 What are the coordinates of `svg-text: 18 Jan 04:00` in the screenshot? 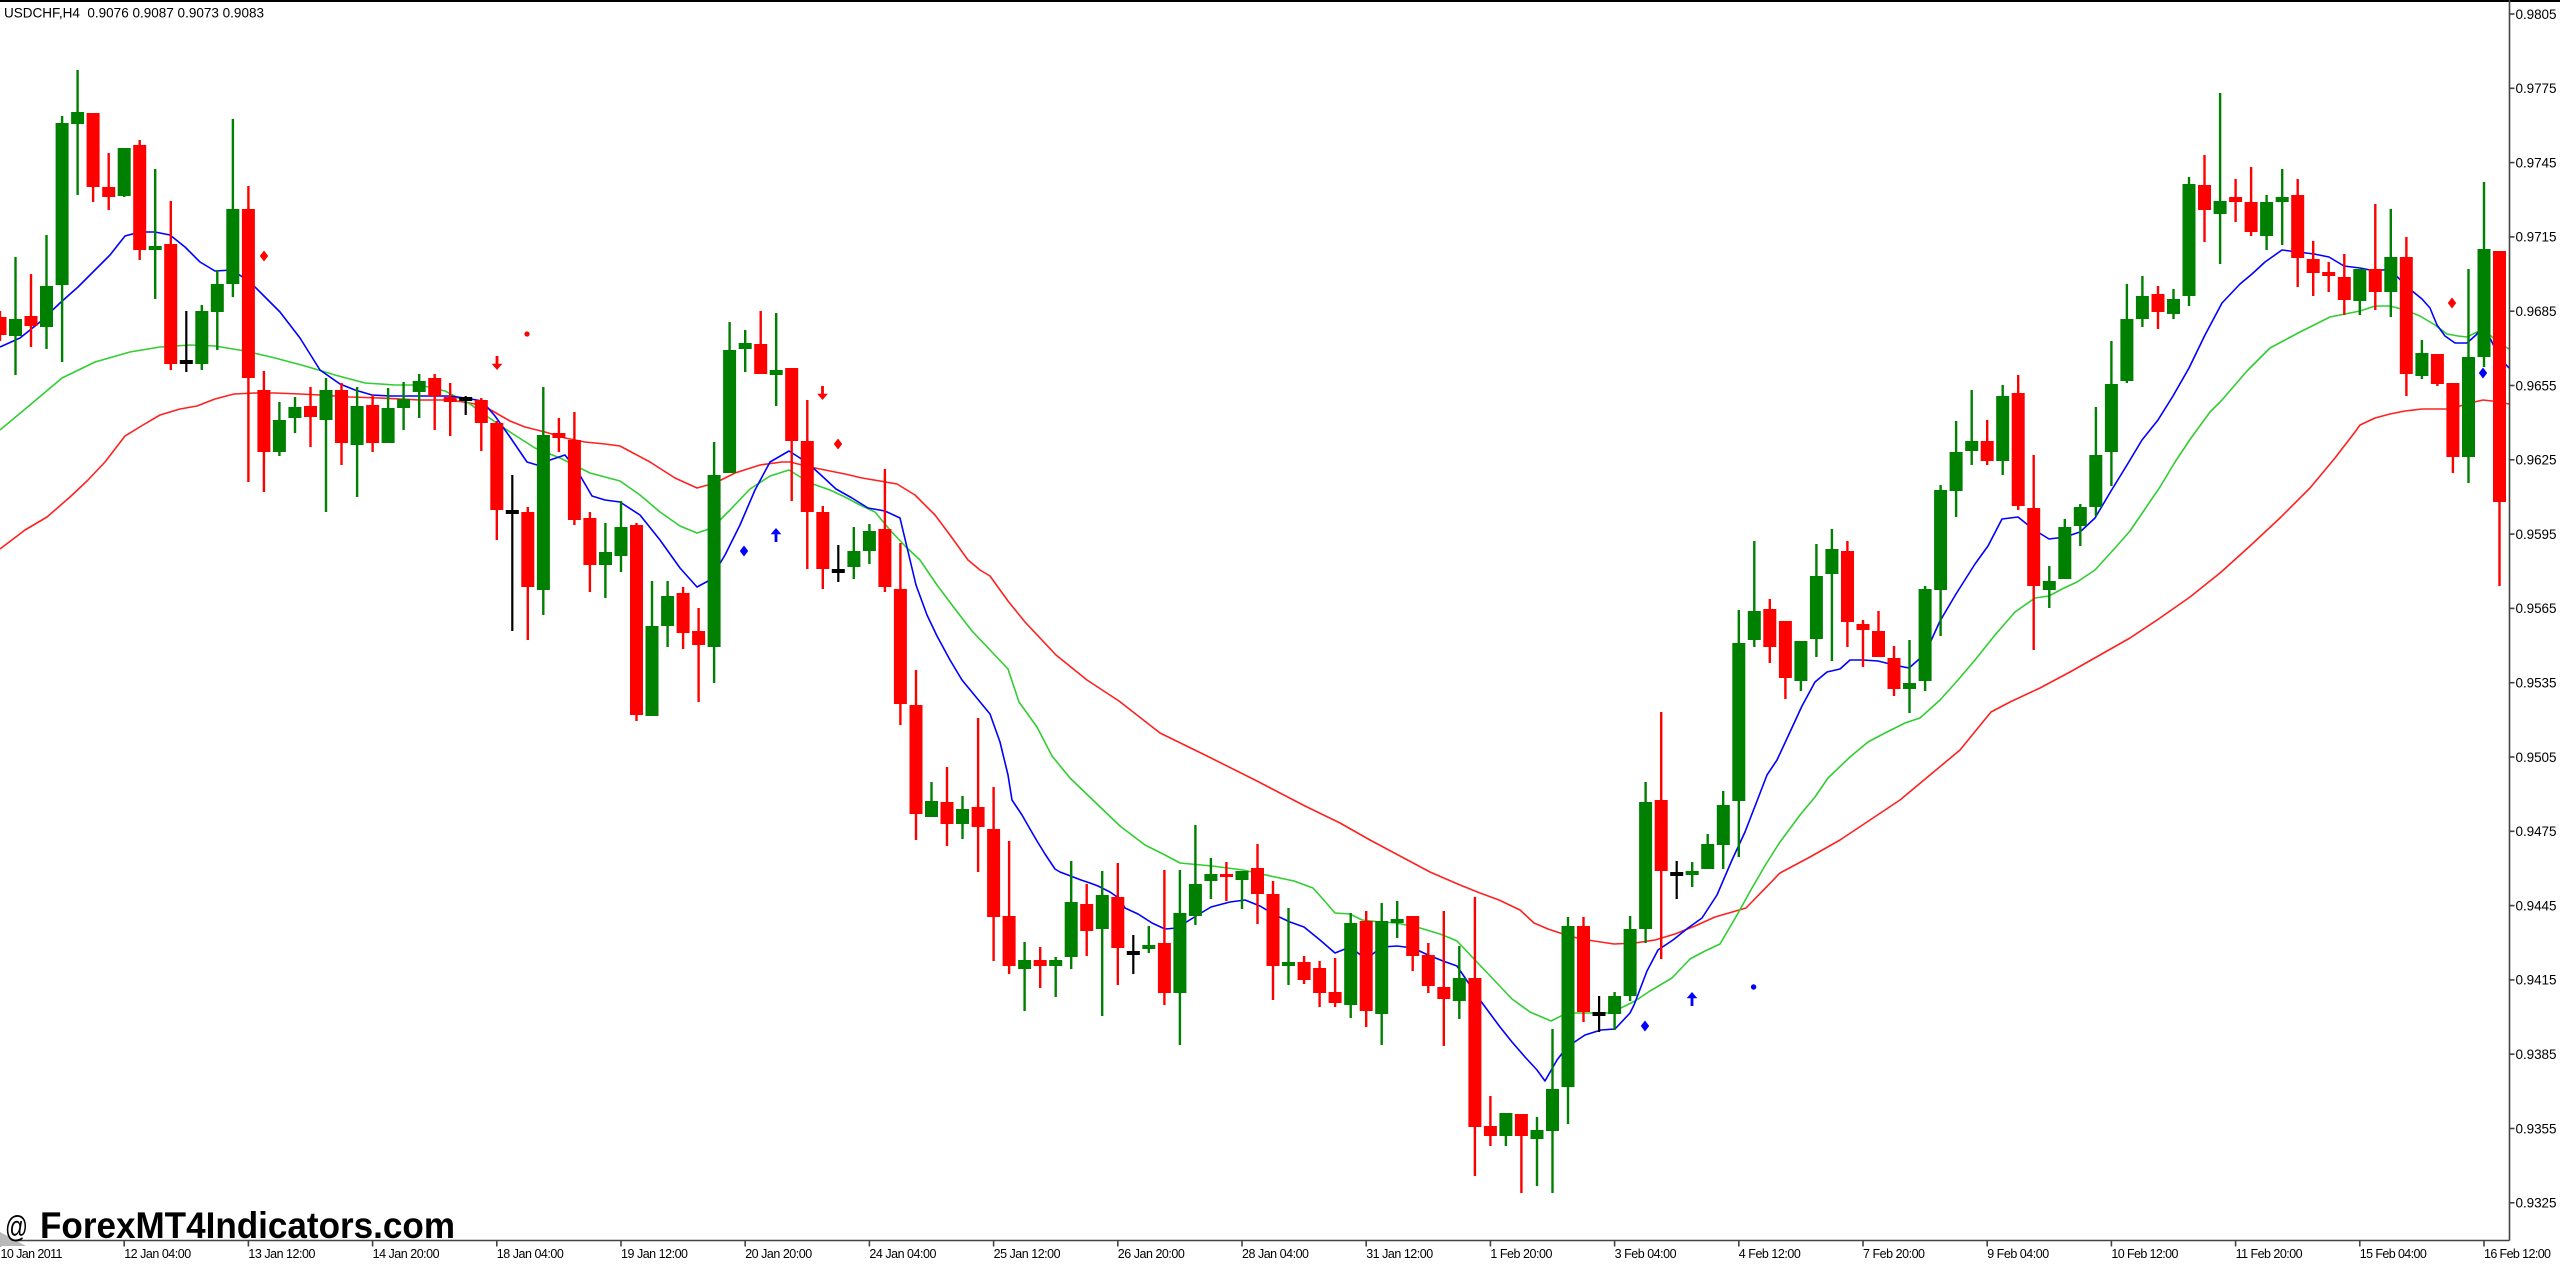 It's located at (530, 1254).